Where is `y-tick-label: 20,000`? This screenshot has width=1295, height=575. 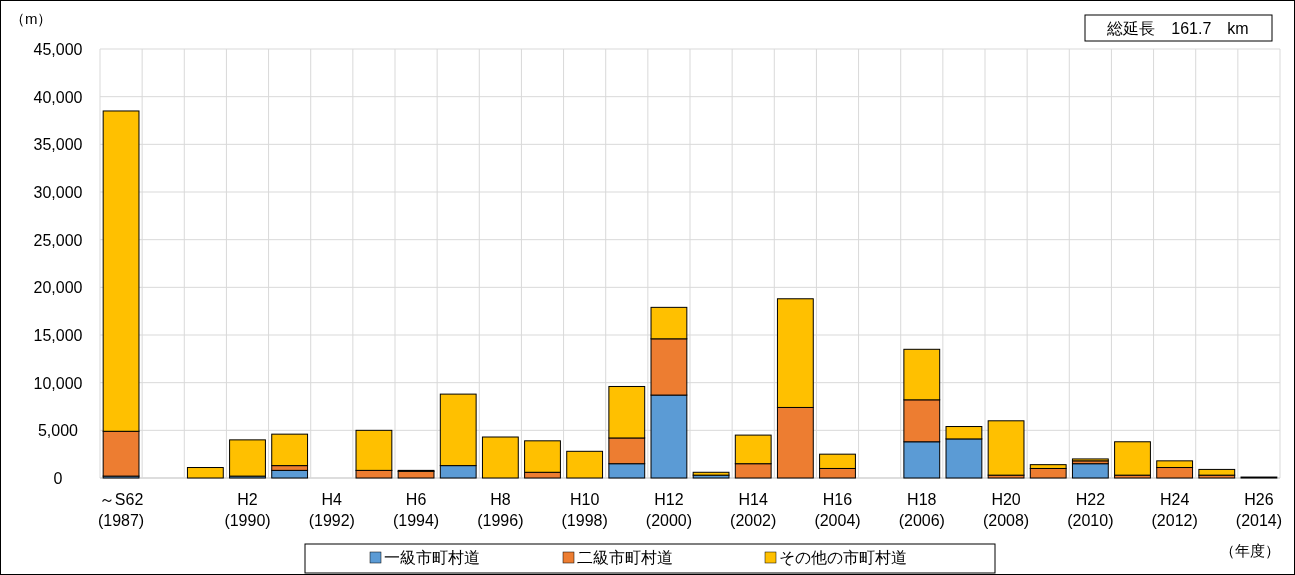
y-tick-label: 20,000 is located at coordinates (58, 288).